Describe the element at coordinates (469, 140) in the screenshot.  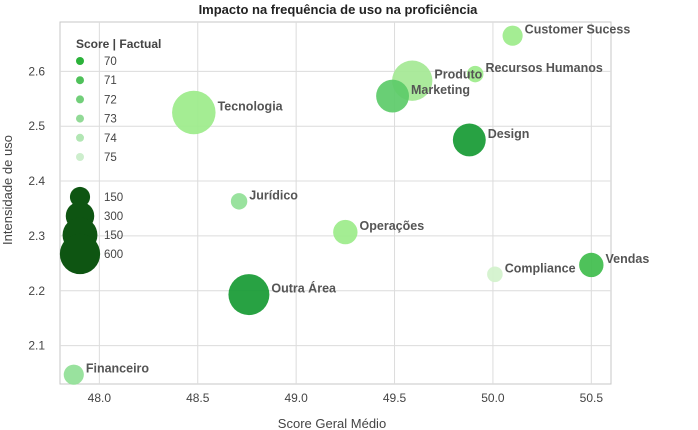
I see `point-design` at that location.